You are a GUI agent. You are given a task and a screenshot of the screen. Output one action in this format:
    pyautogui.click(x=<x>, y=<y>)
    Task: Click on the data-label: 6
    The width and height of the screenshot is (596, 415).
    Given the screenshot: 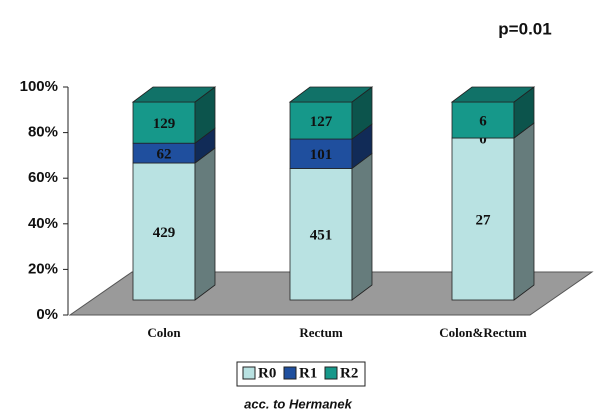 What is the action you would take?
    pyautogui.click(x=483, y=121)
    